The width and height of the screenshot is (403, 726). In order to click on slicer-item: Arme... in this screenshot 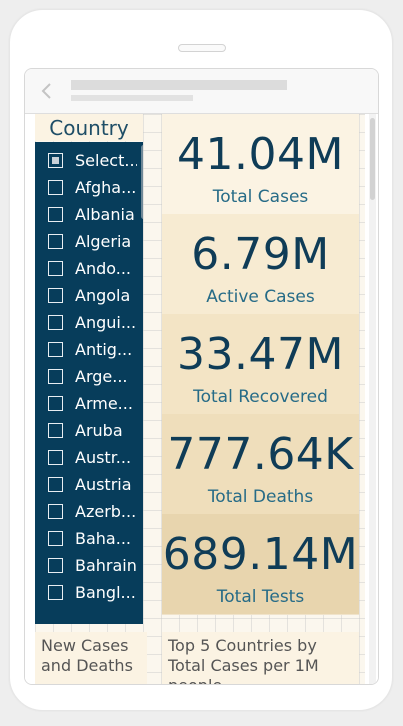, I will do `click(89, 404)`.